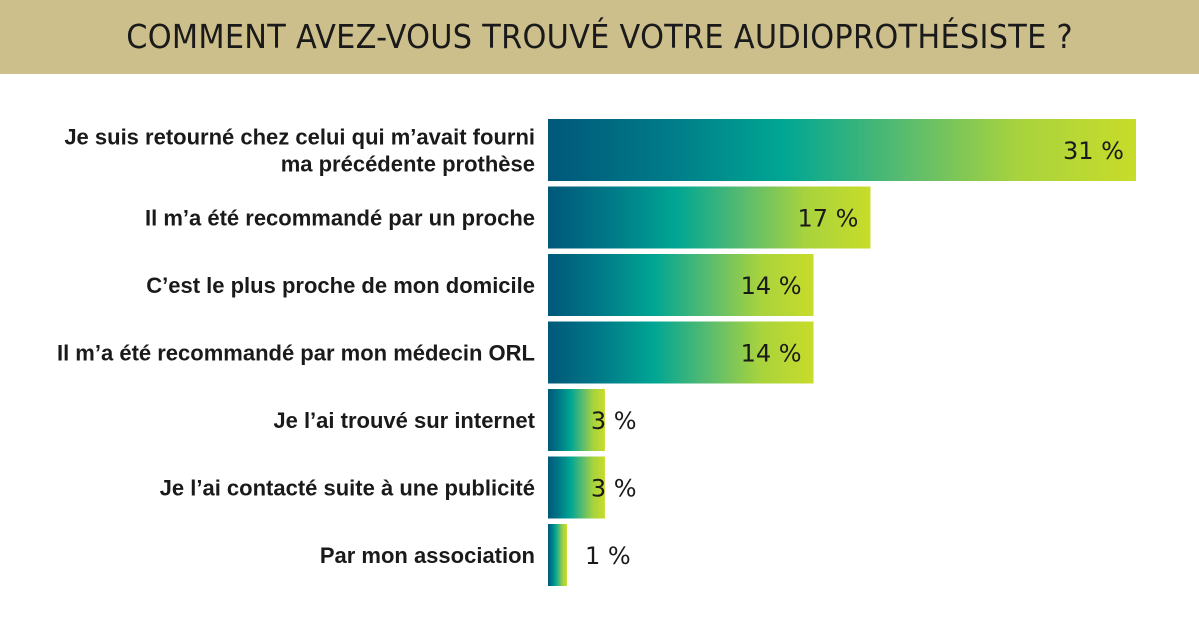  What do you see at coordinates (608, 556) in the screenshot?
I see `value-label-7: 1 %` at bounding box center [608, 556].